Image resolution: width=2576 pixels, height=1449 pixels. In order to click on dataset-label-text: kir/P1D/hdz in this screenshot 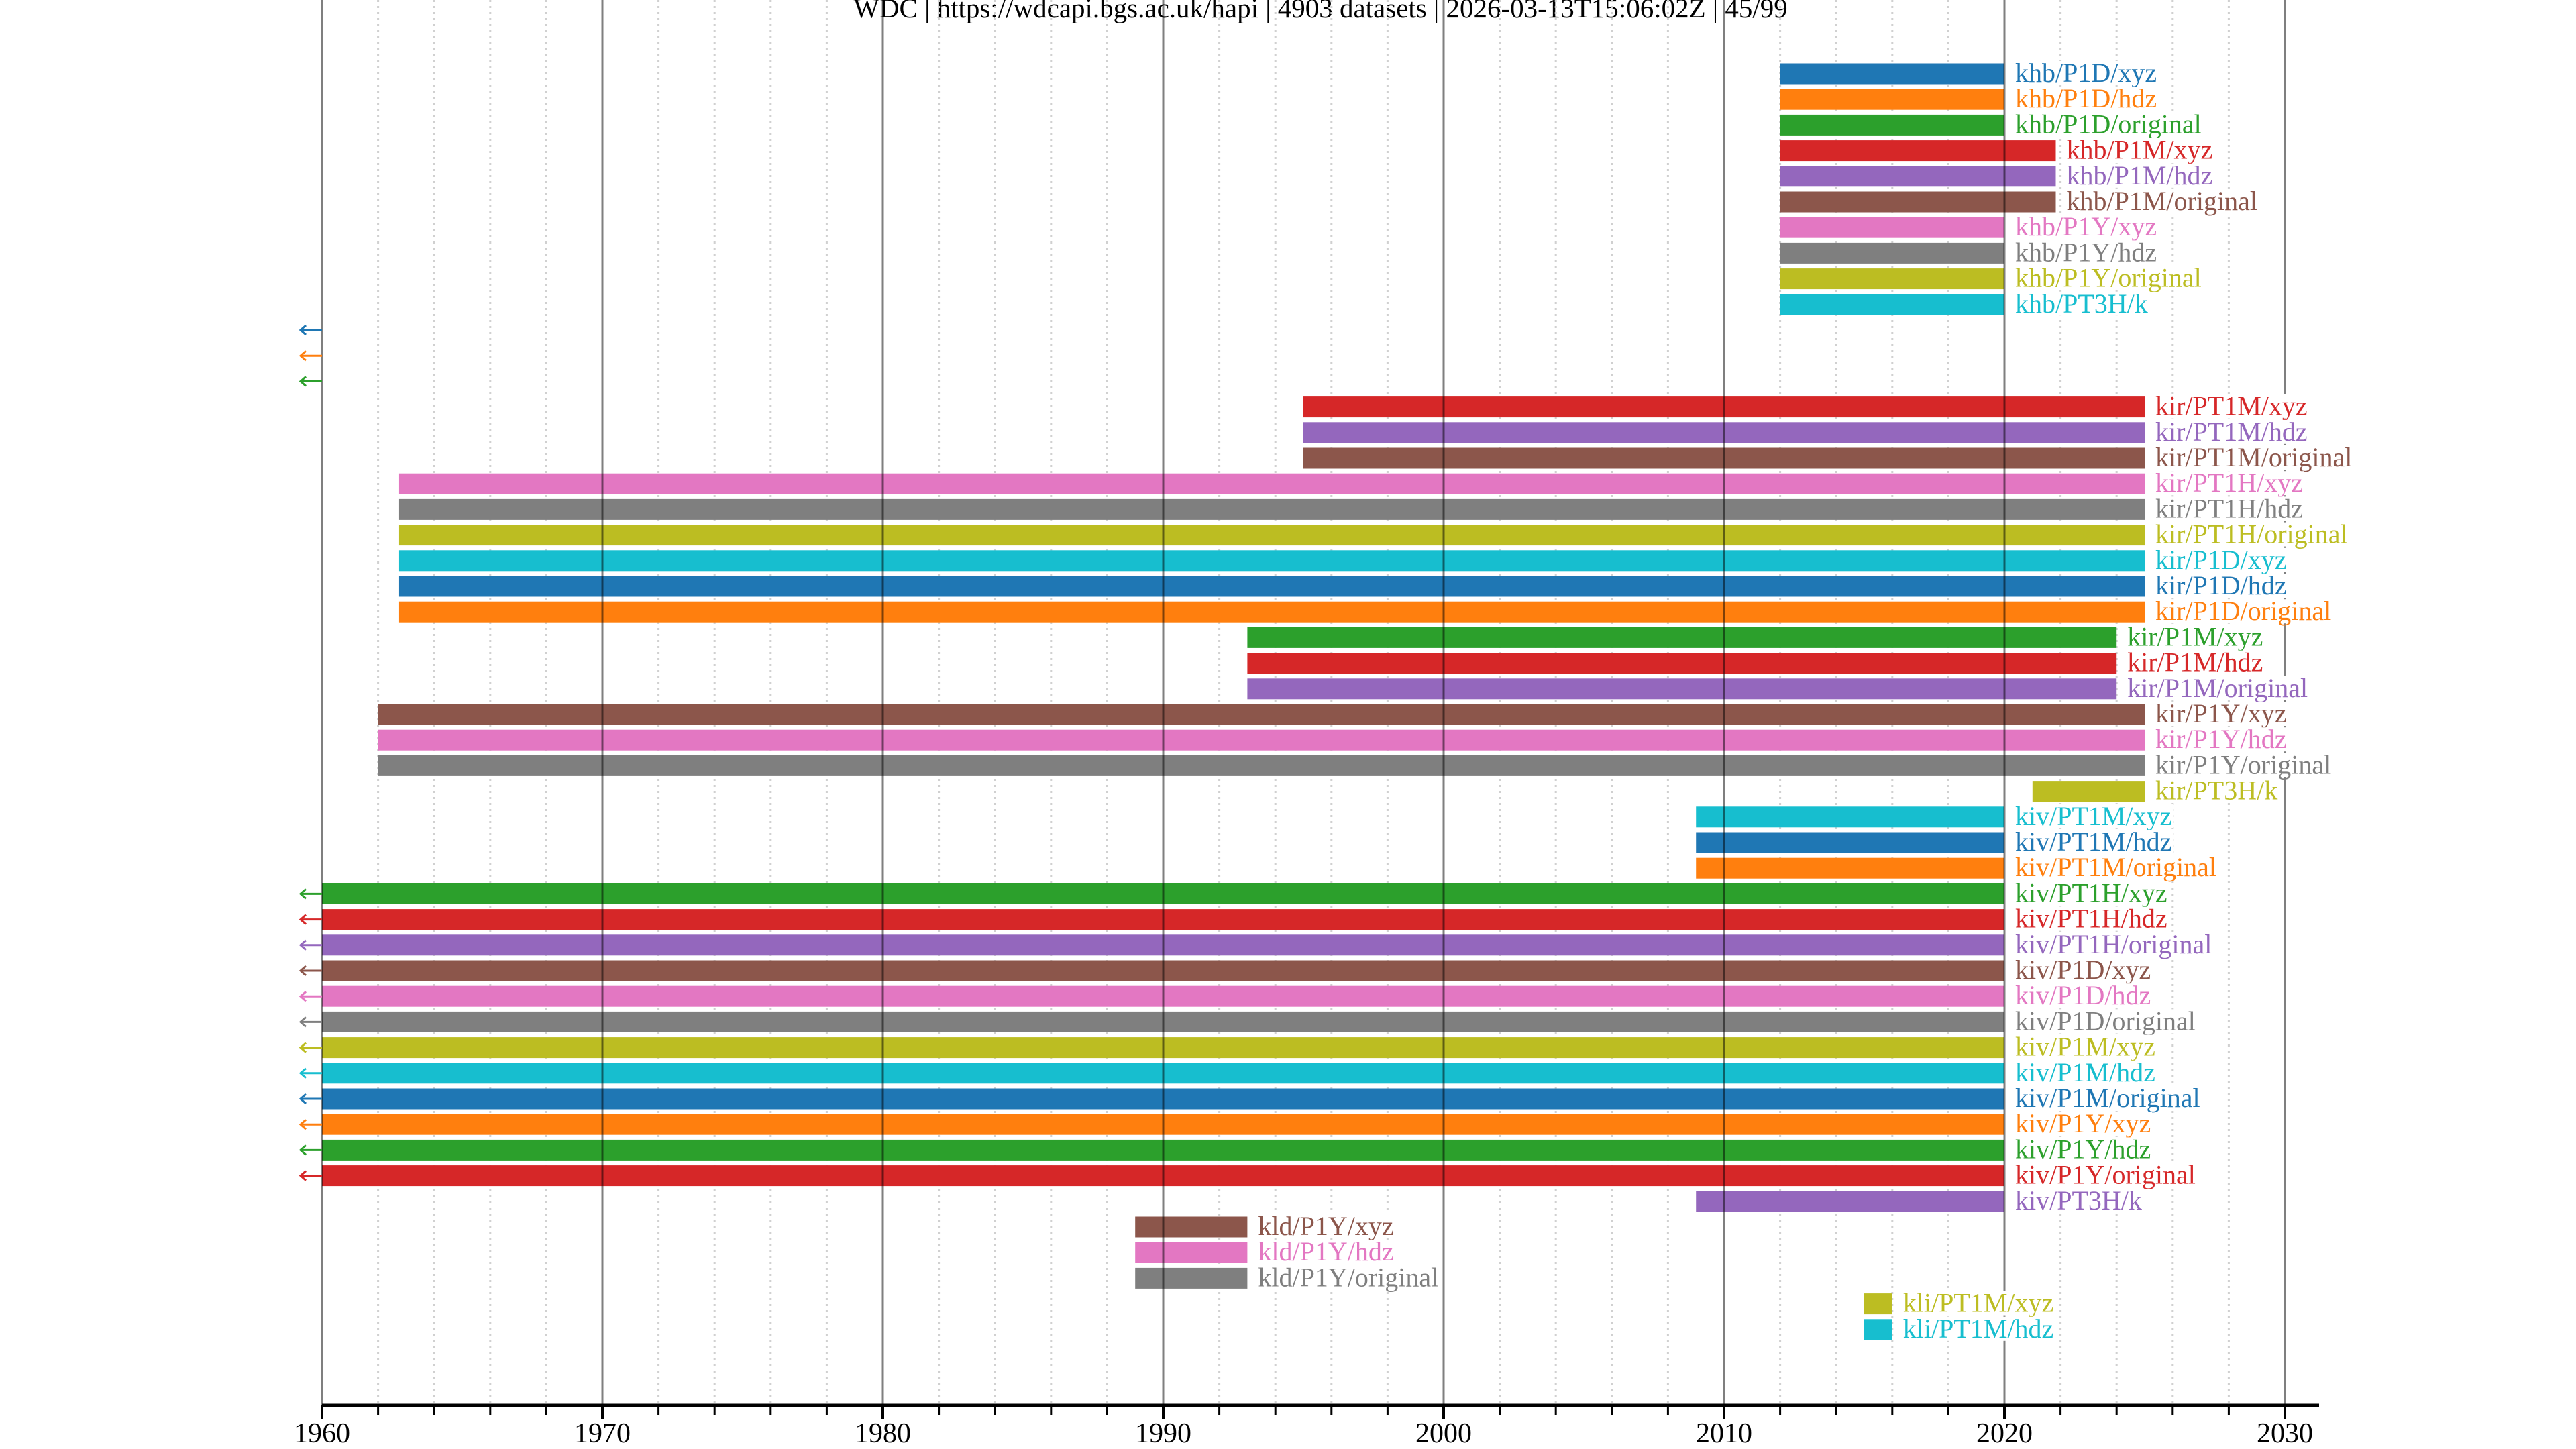, I will do `click(2221, 585)`.